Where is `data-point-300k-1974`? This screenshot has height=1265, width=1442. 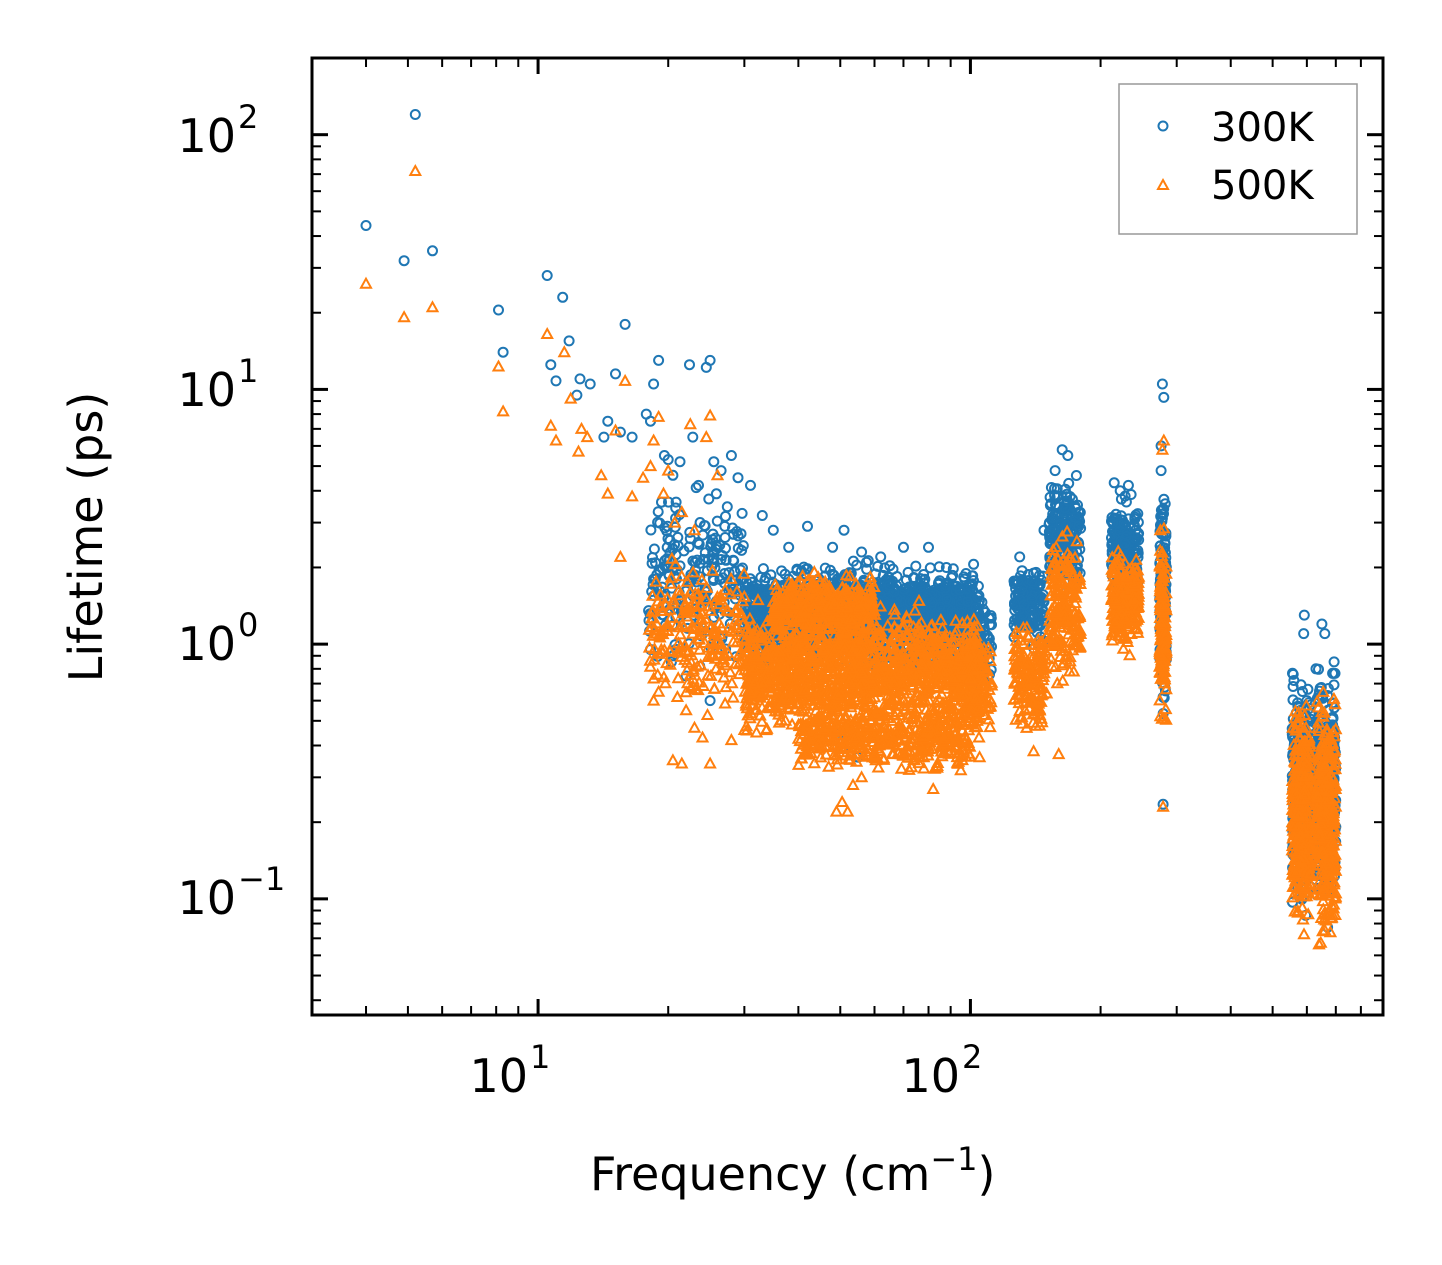
data-point-300k-1974 is located at coordinates (953, 575).